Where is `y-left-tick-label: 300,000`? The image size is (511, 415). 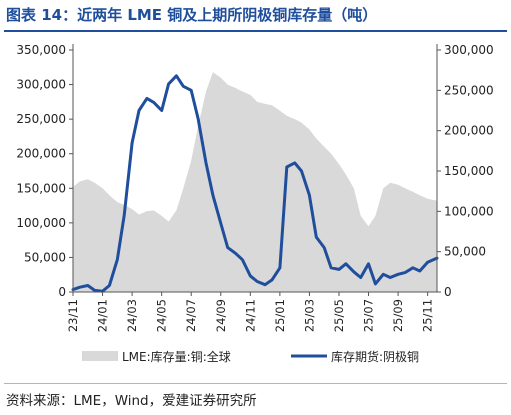 y-left-tick-label: 300,000 is located at coordinates (41, 85).